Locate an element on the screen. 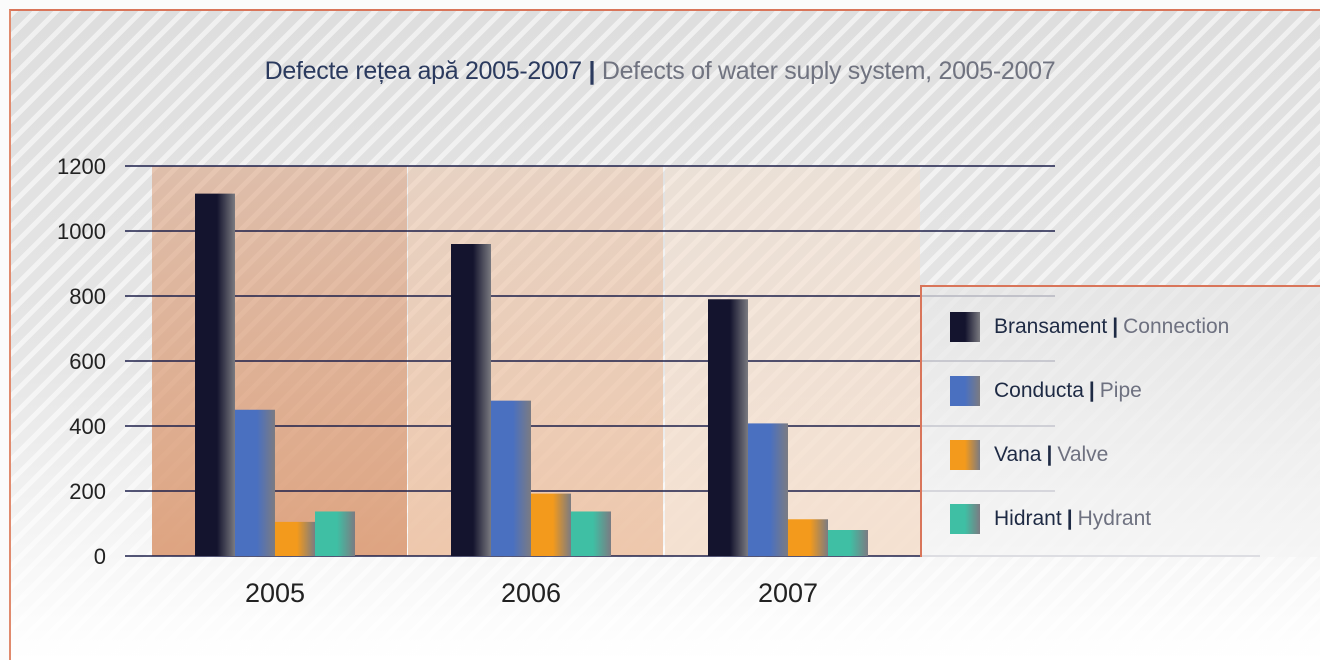  x-category-label-2007: 2007 is located at coordinates (788, 593).